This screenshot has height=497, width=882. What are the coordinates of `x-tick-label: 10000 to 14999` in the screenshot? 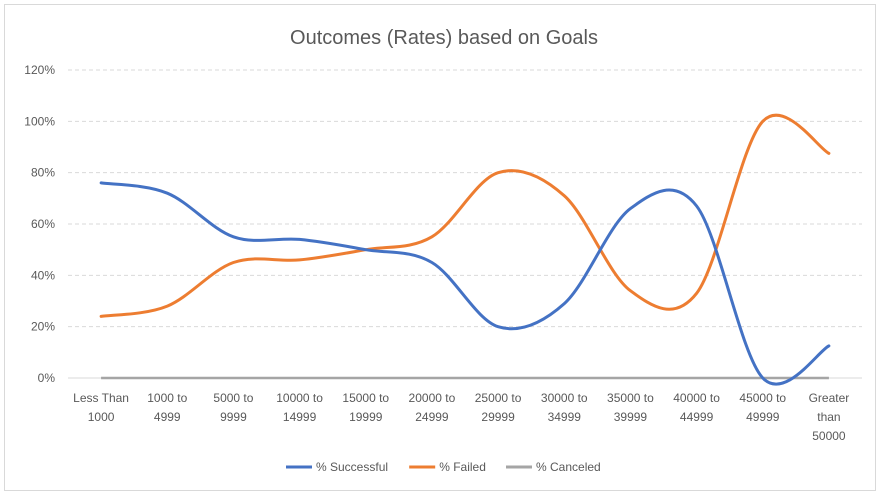 It's located at (299, 407).